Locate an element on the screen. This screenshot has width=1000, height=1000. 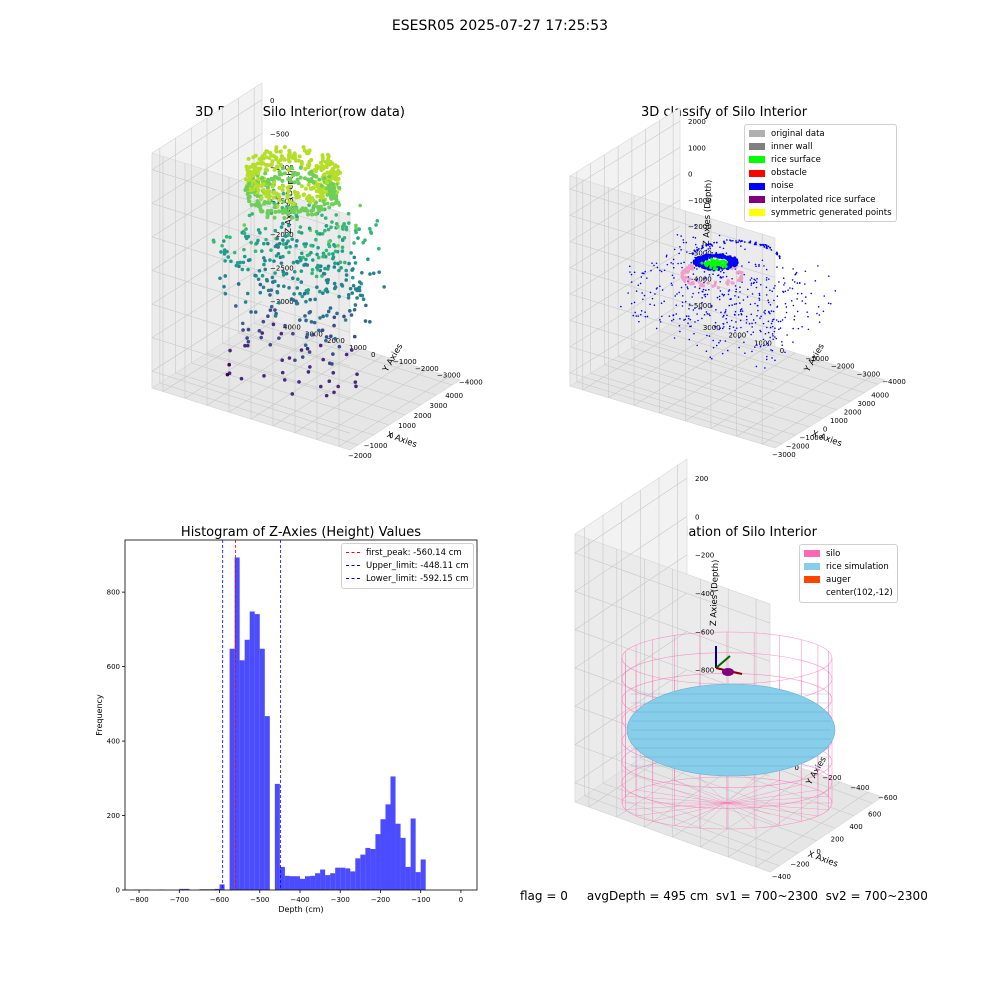
silo-wireframe is located at coordinates (740, 815).